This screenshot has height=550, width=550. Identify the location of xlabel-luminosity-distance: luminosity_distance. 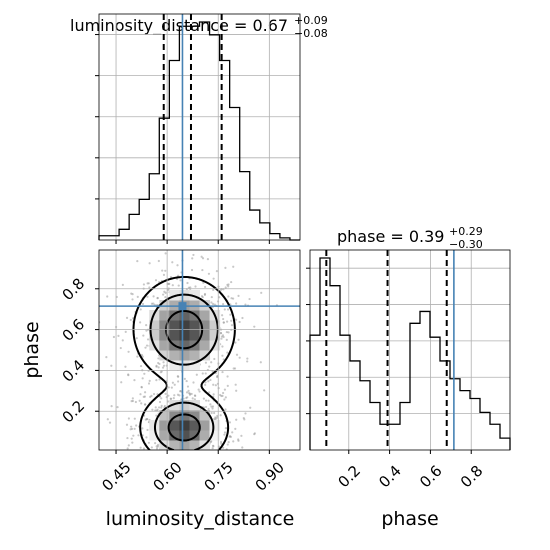
(200, 519).